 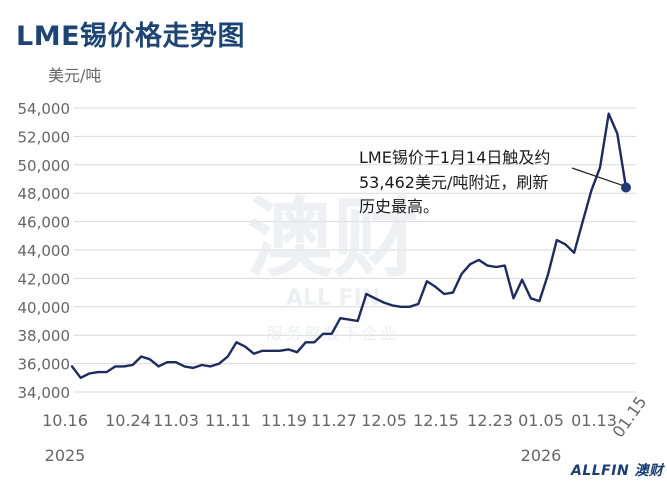 I want to click on x-tick-label: 10.24, so click(x=128, y=420).